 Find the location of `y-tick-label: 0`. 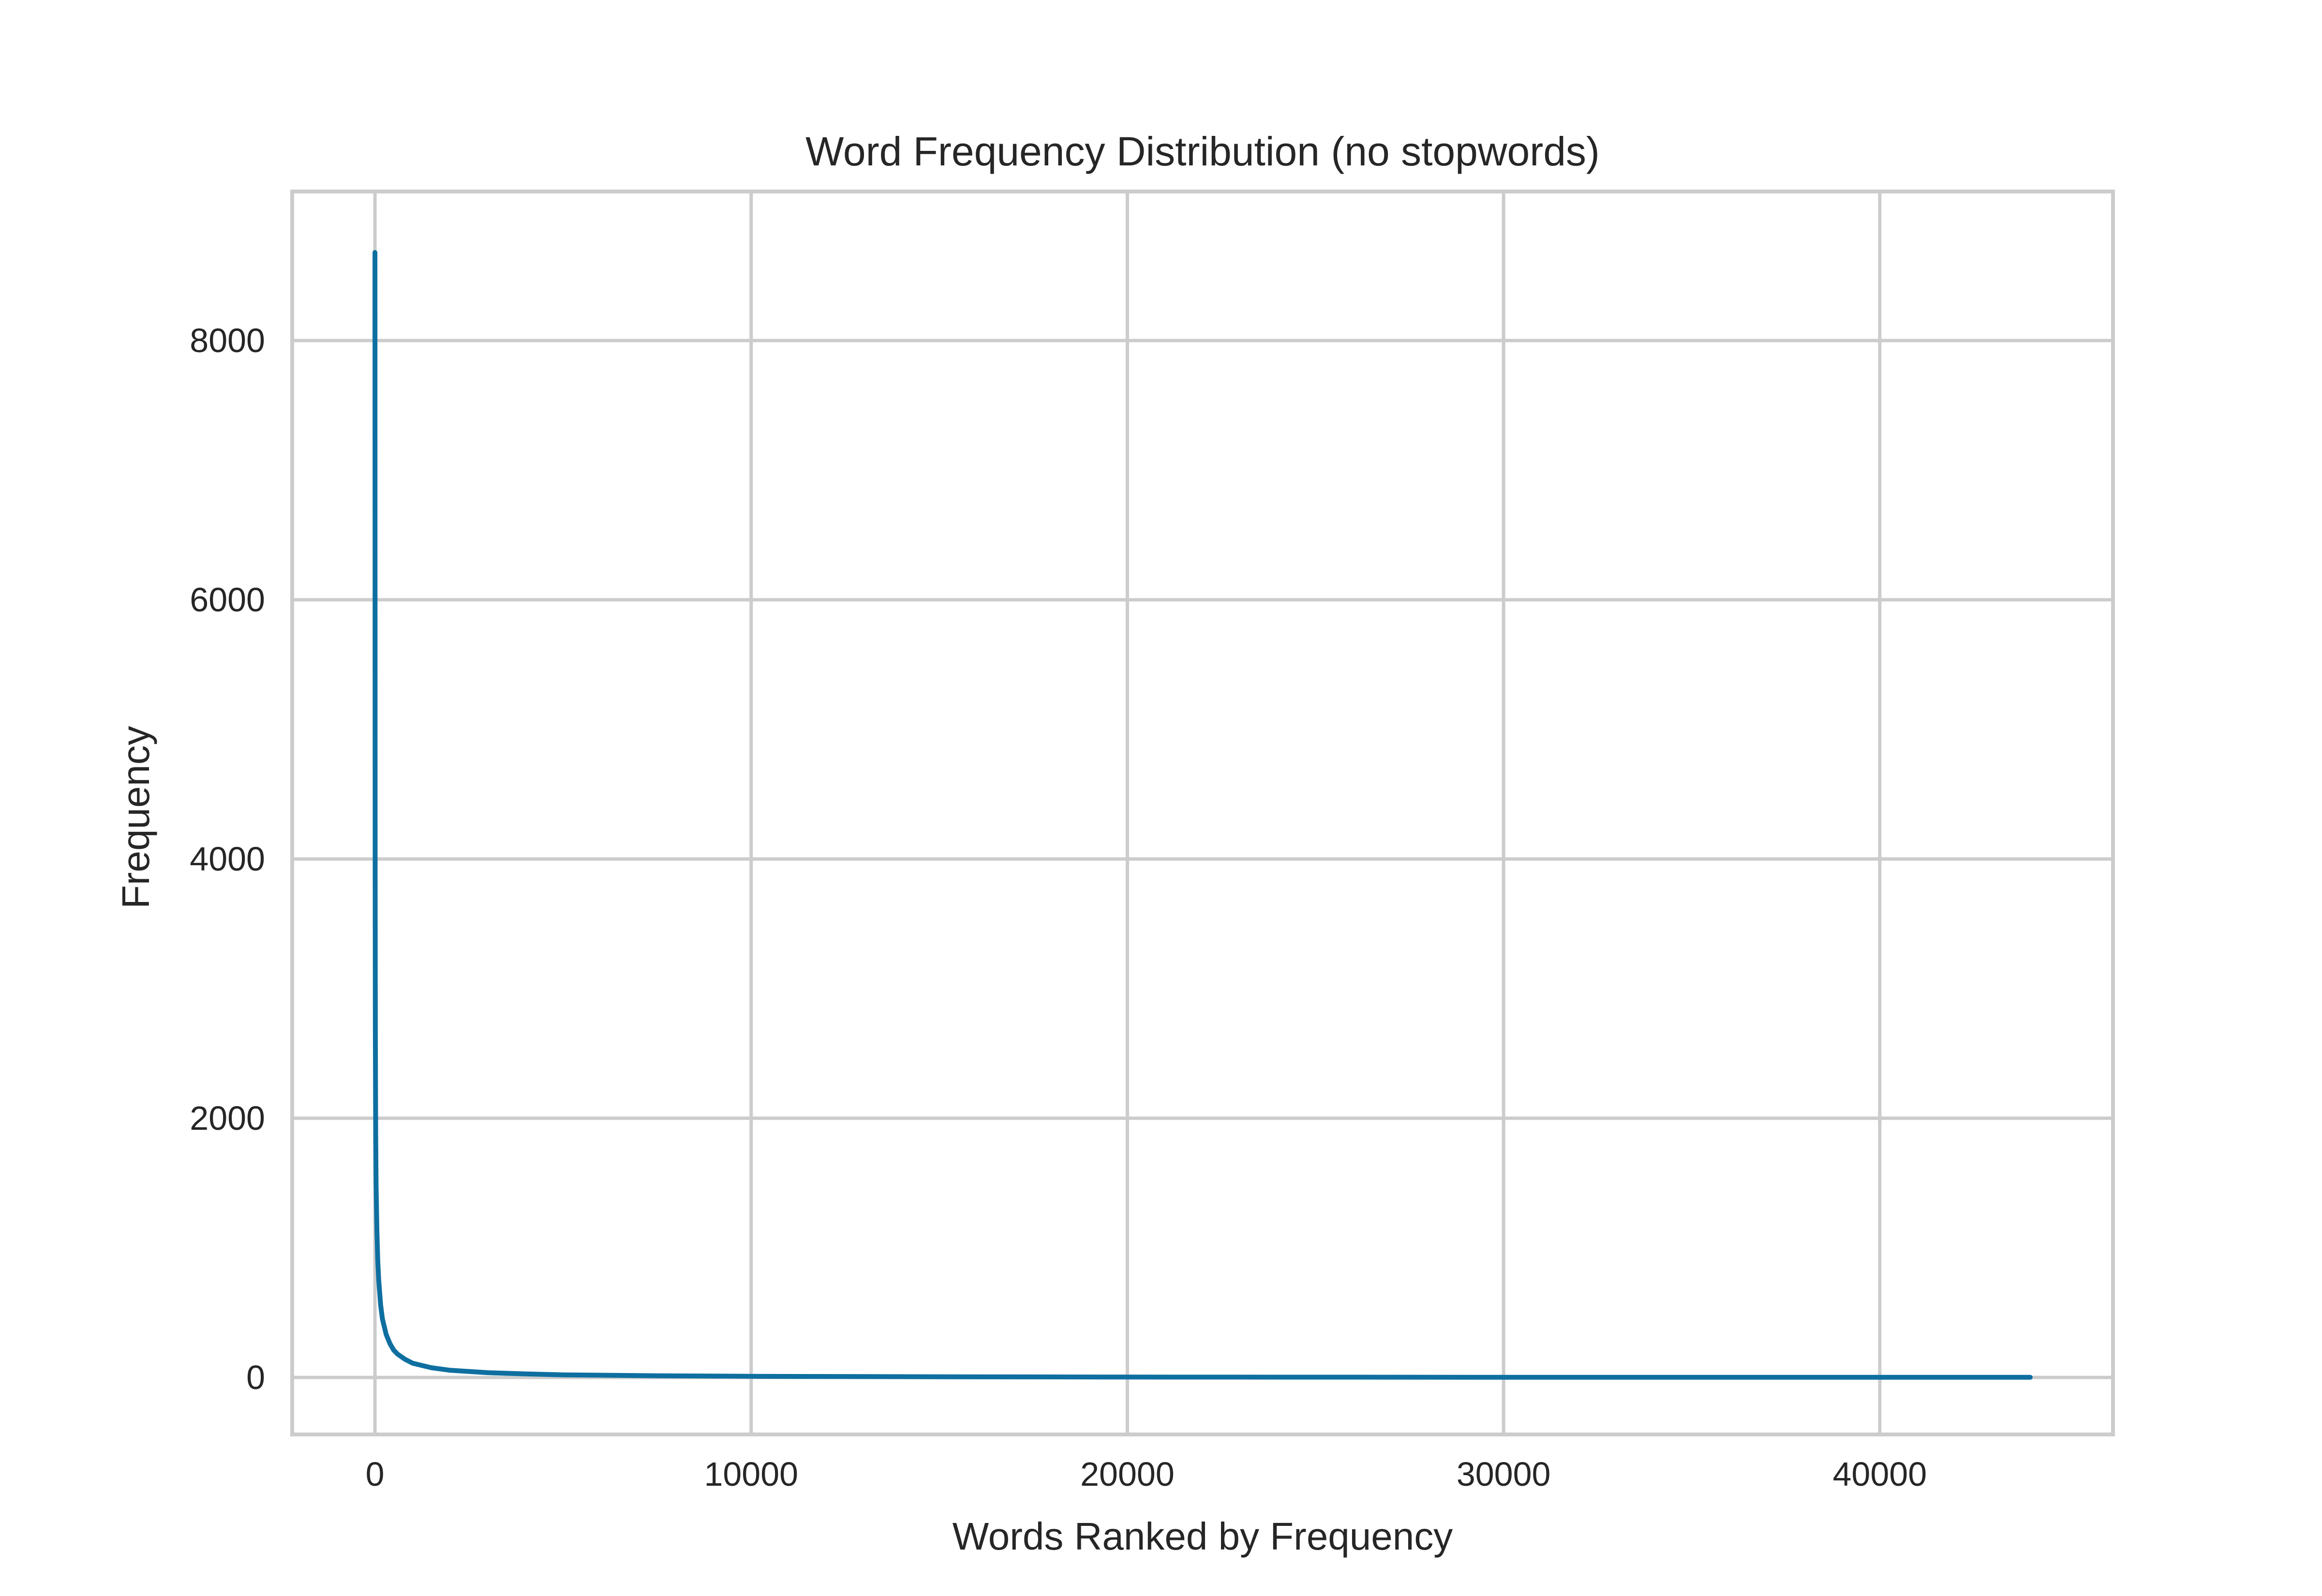

y-tick-label: 0 is located at coordinates (255, 1377).